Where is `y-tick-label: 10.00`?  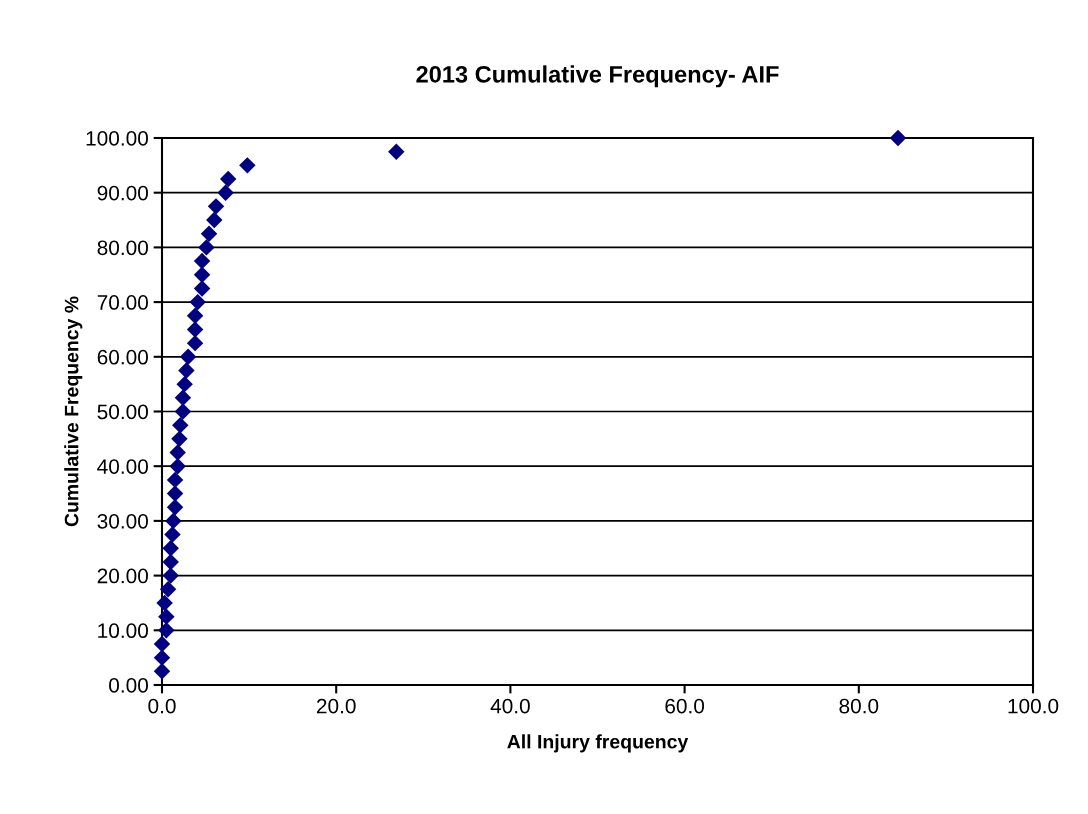 y-tick-label: 10.00 is located at coordinates (123, 631).